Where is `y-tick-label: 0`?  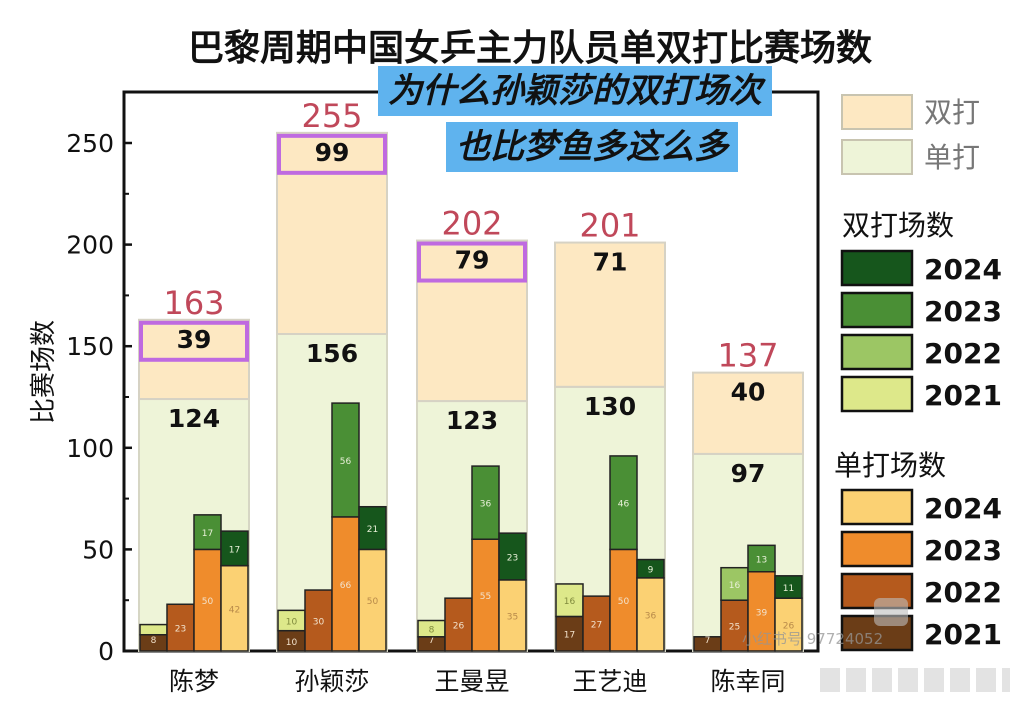
y-tick-label: 0 is located at coordinates (106, 651).